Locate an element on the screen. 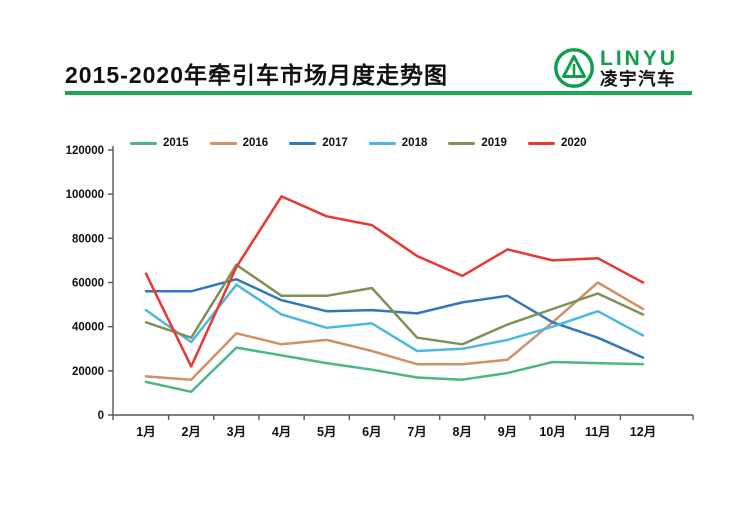 This screenshot has height=516, width=750. x-axis-label-12月: 12月 is located at coordinates (643, 432).